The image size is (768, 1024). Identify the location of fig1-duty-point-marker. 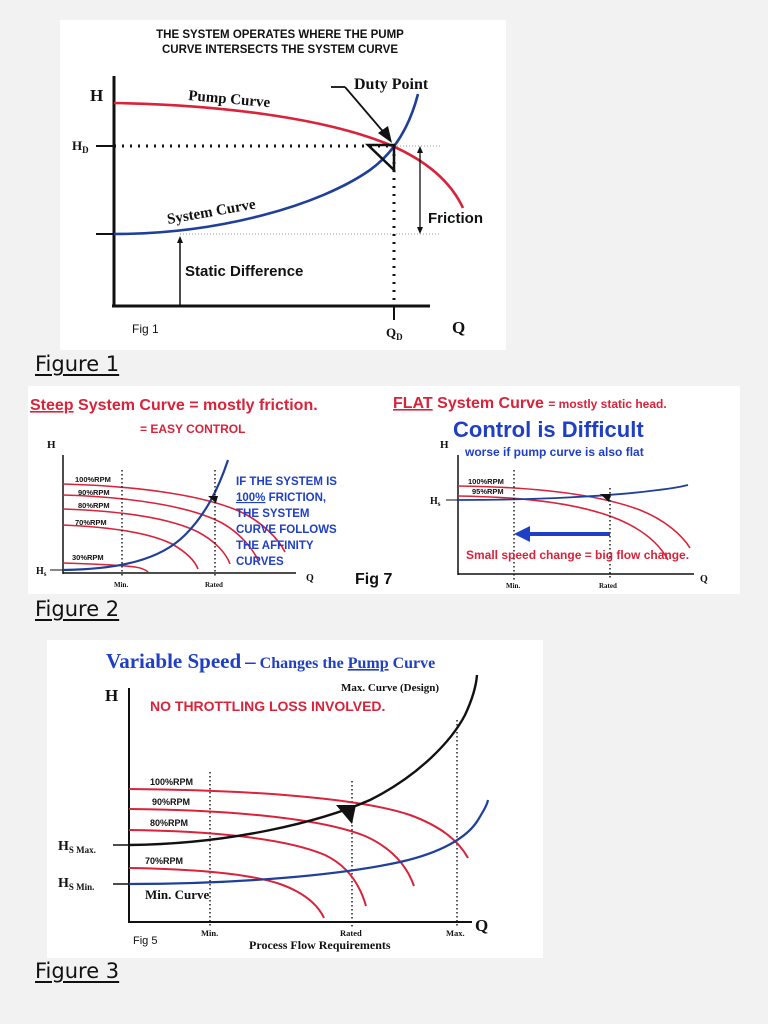
(380, 158).